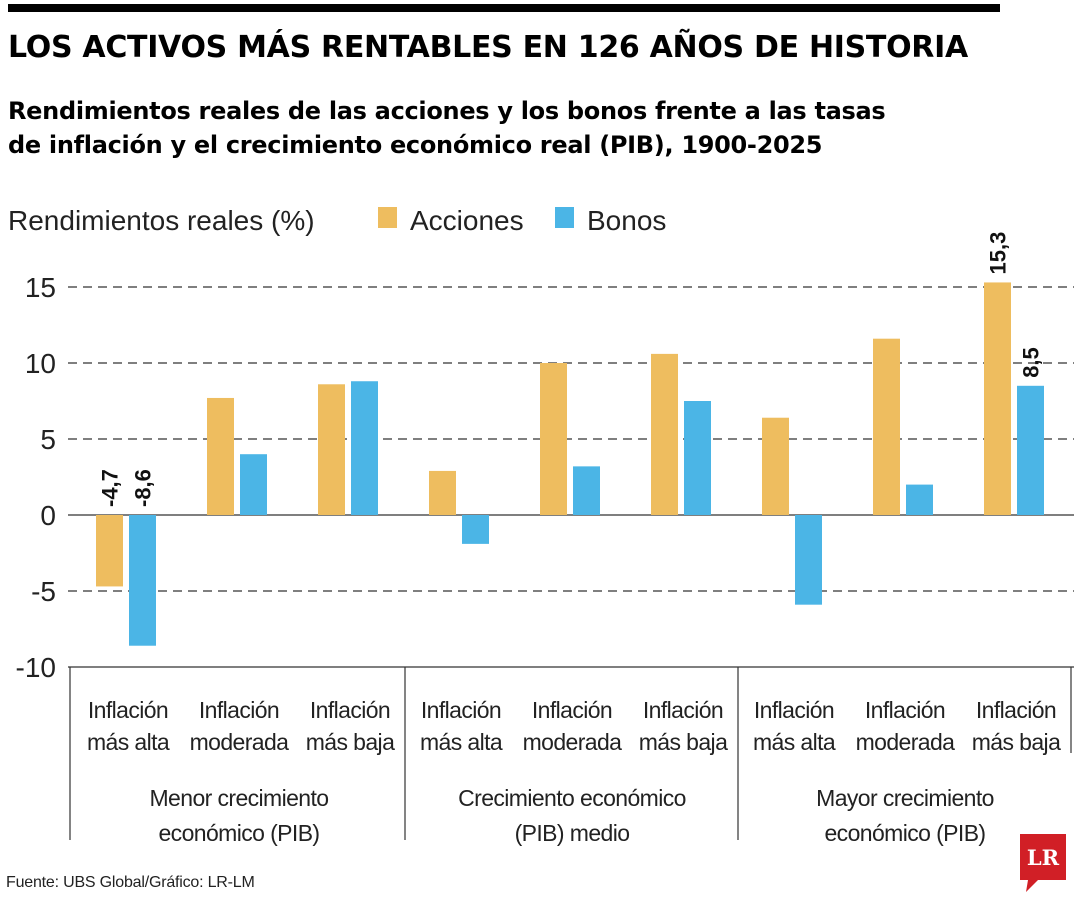 This screenshot has height=900, width=1080. I want to click on data-label: -8,6, so click(143, 488).